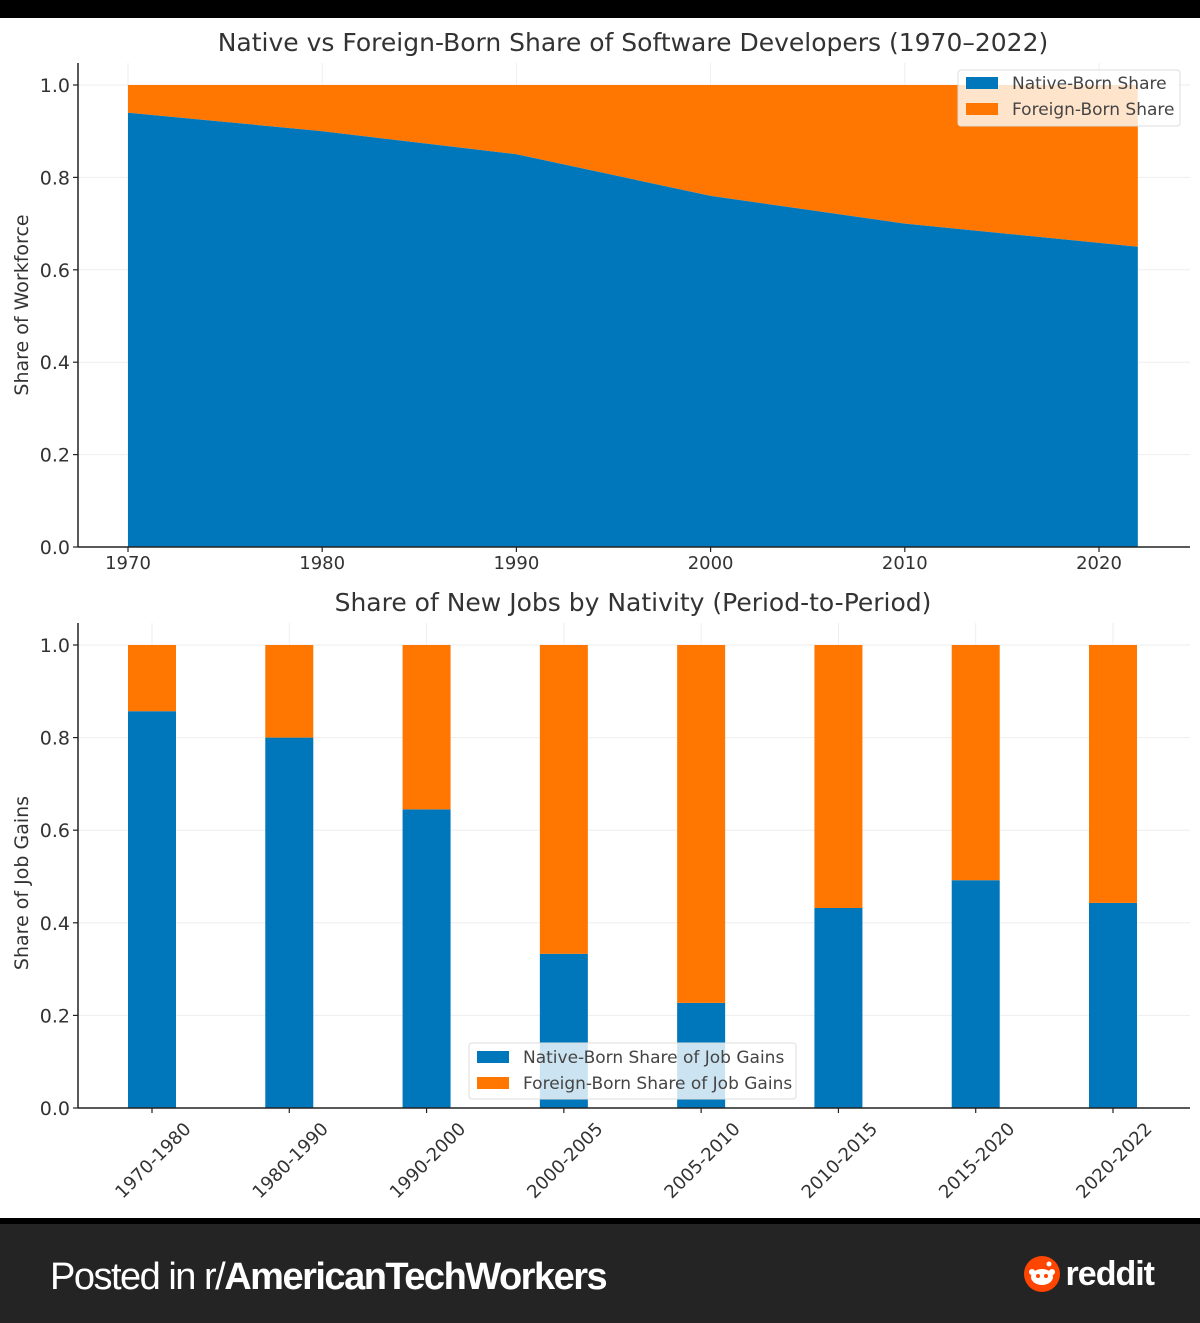 This screenshot has width=1200, height=1323. Describe the element at coordinates (1099, 563) in the screenshot. I see `x-tick-label: 2020` at that location.